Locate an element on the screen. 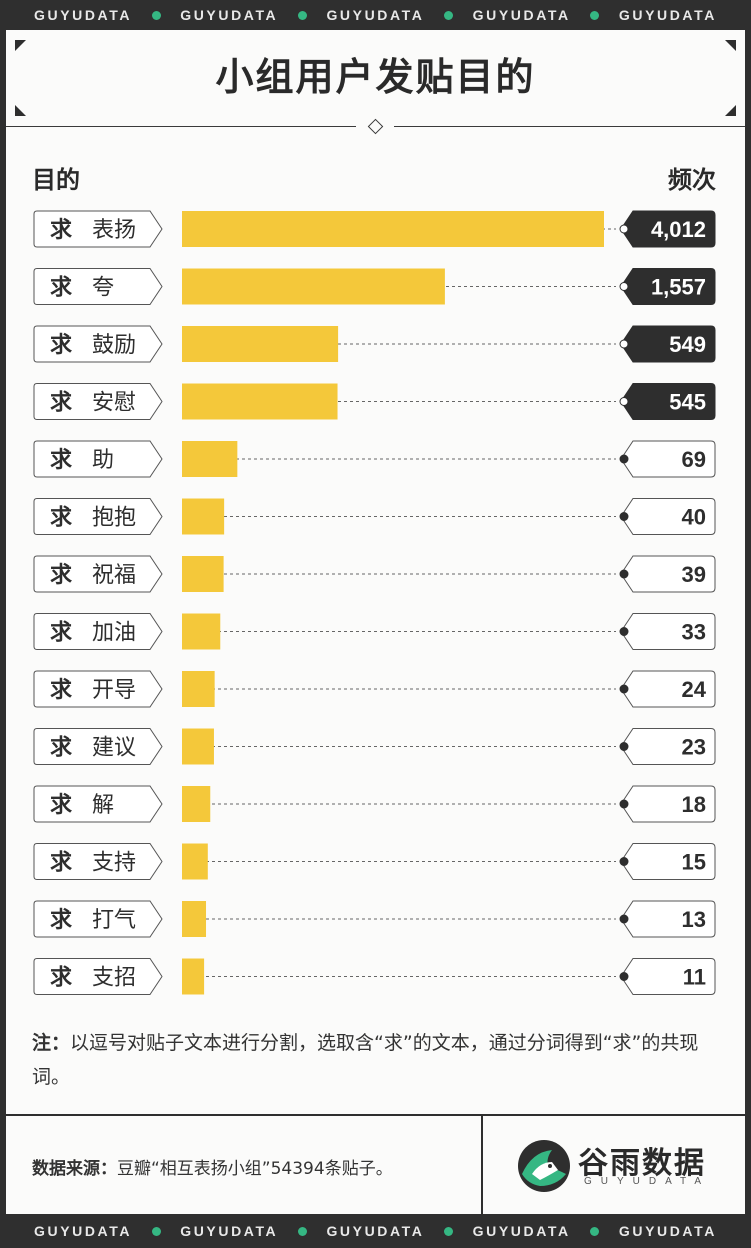 The width and height of the screenshot is (751, 1248). value-label: 24 is located at coordinates (694, 689).